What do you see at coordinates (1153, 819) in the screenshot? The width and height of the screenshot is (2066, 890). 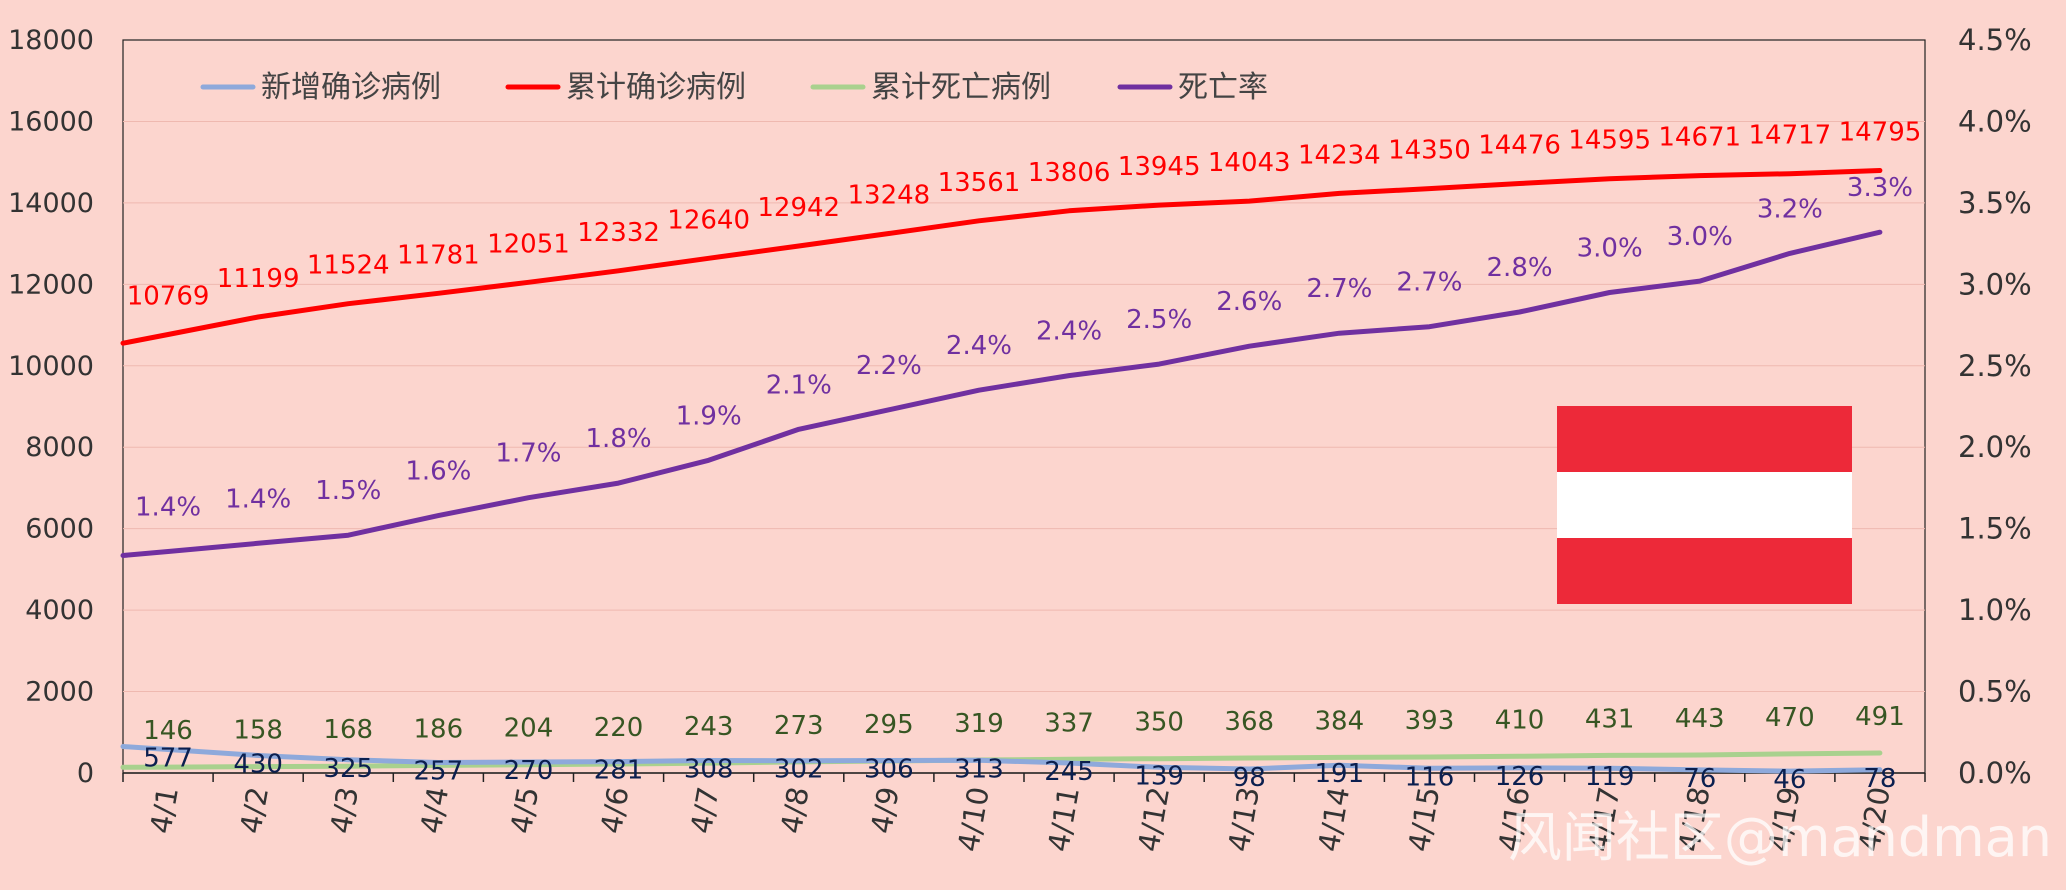 I see `x-tick-label: 4/12` at bounding box center [1153, 819].